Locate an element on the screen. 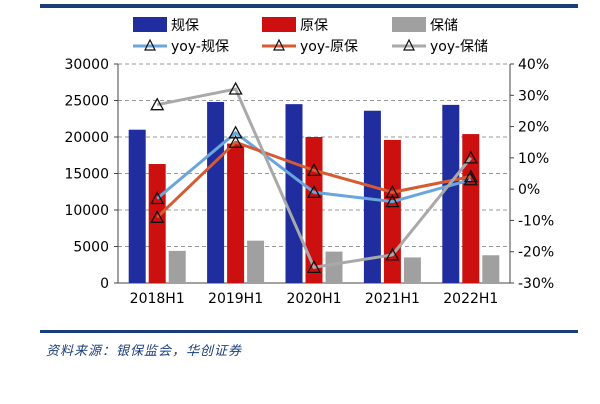 Image resolution: width=600 pixels, height=404 pixels. marker-yoy-规保-2018H1 is located at coordinates (157, 198).